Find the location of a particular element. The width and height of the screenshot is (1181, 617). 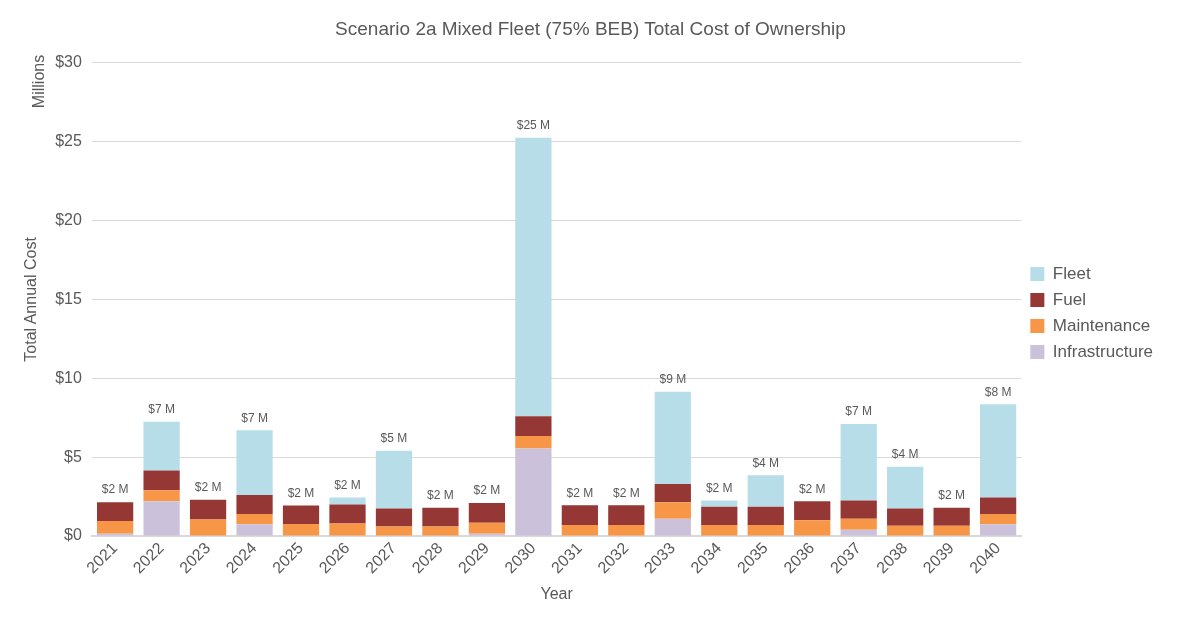

legend-label: Fuel is located at coordinates (1069, 299).